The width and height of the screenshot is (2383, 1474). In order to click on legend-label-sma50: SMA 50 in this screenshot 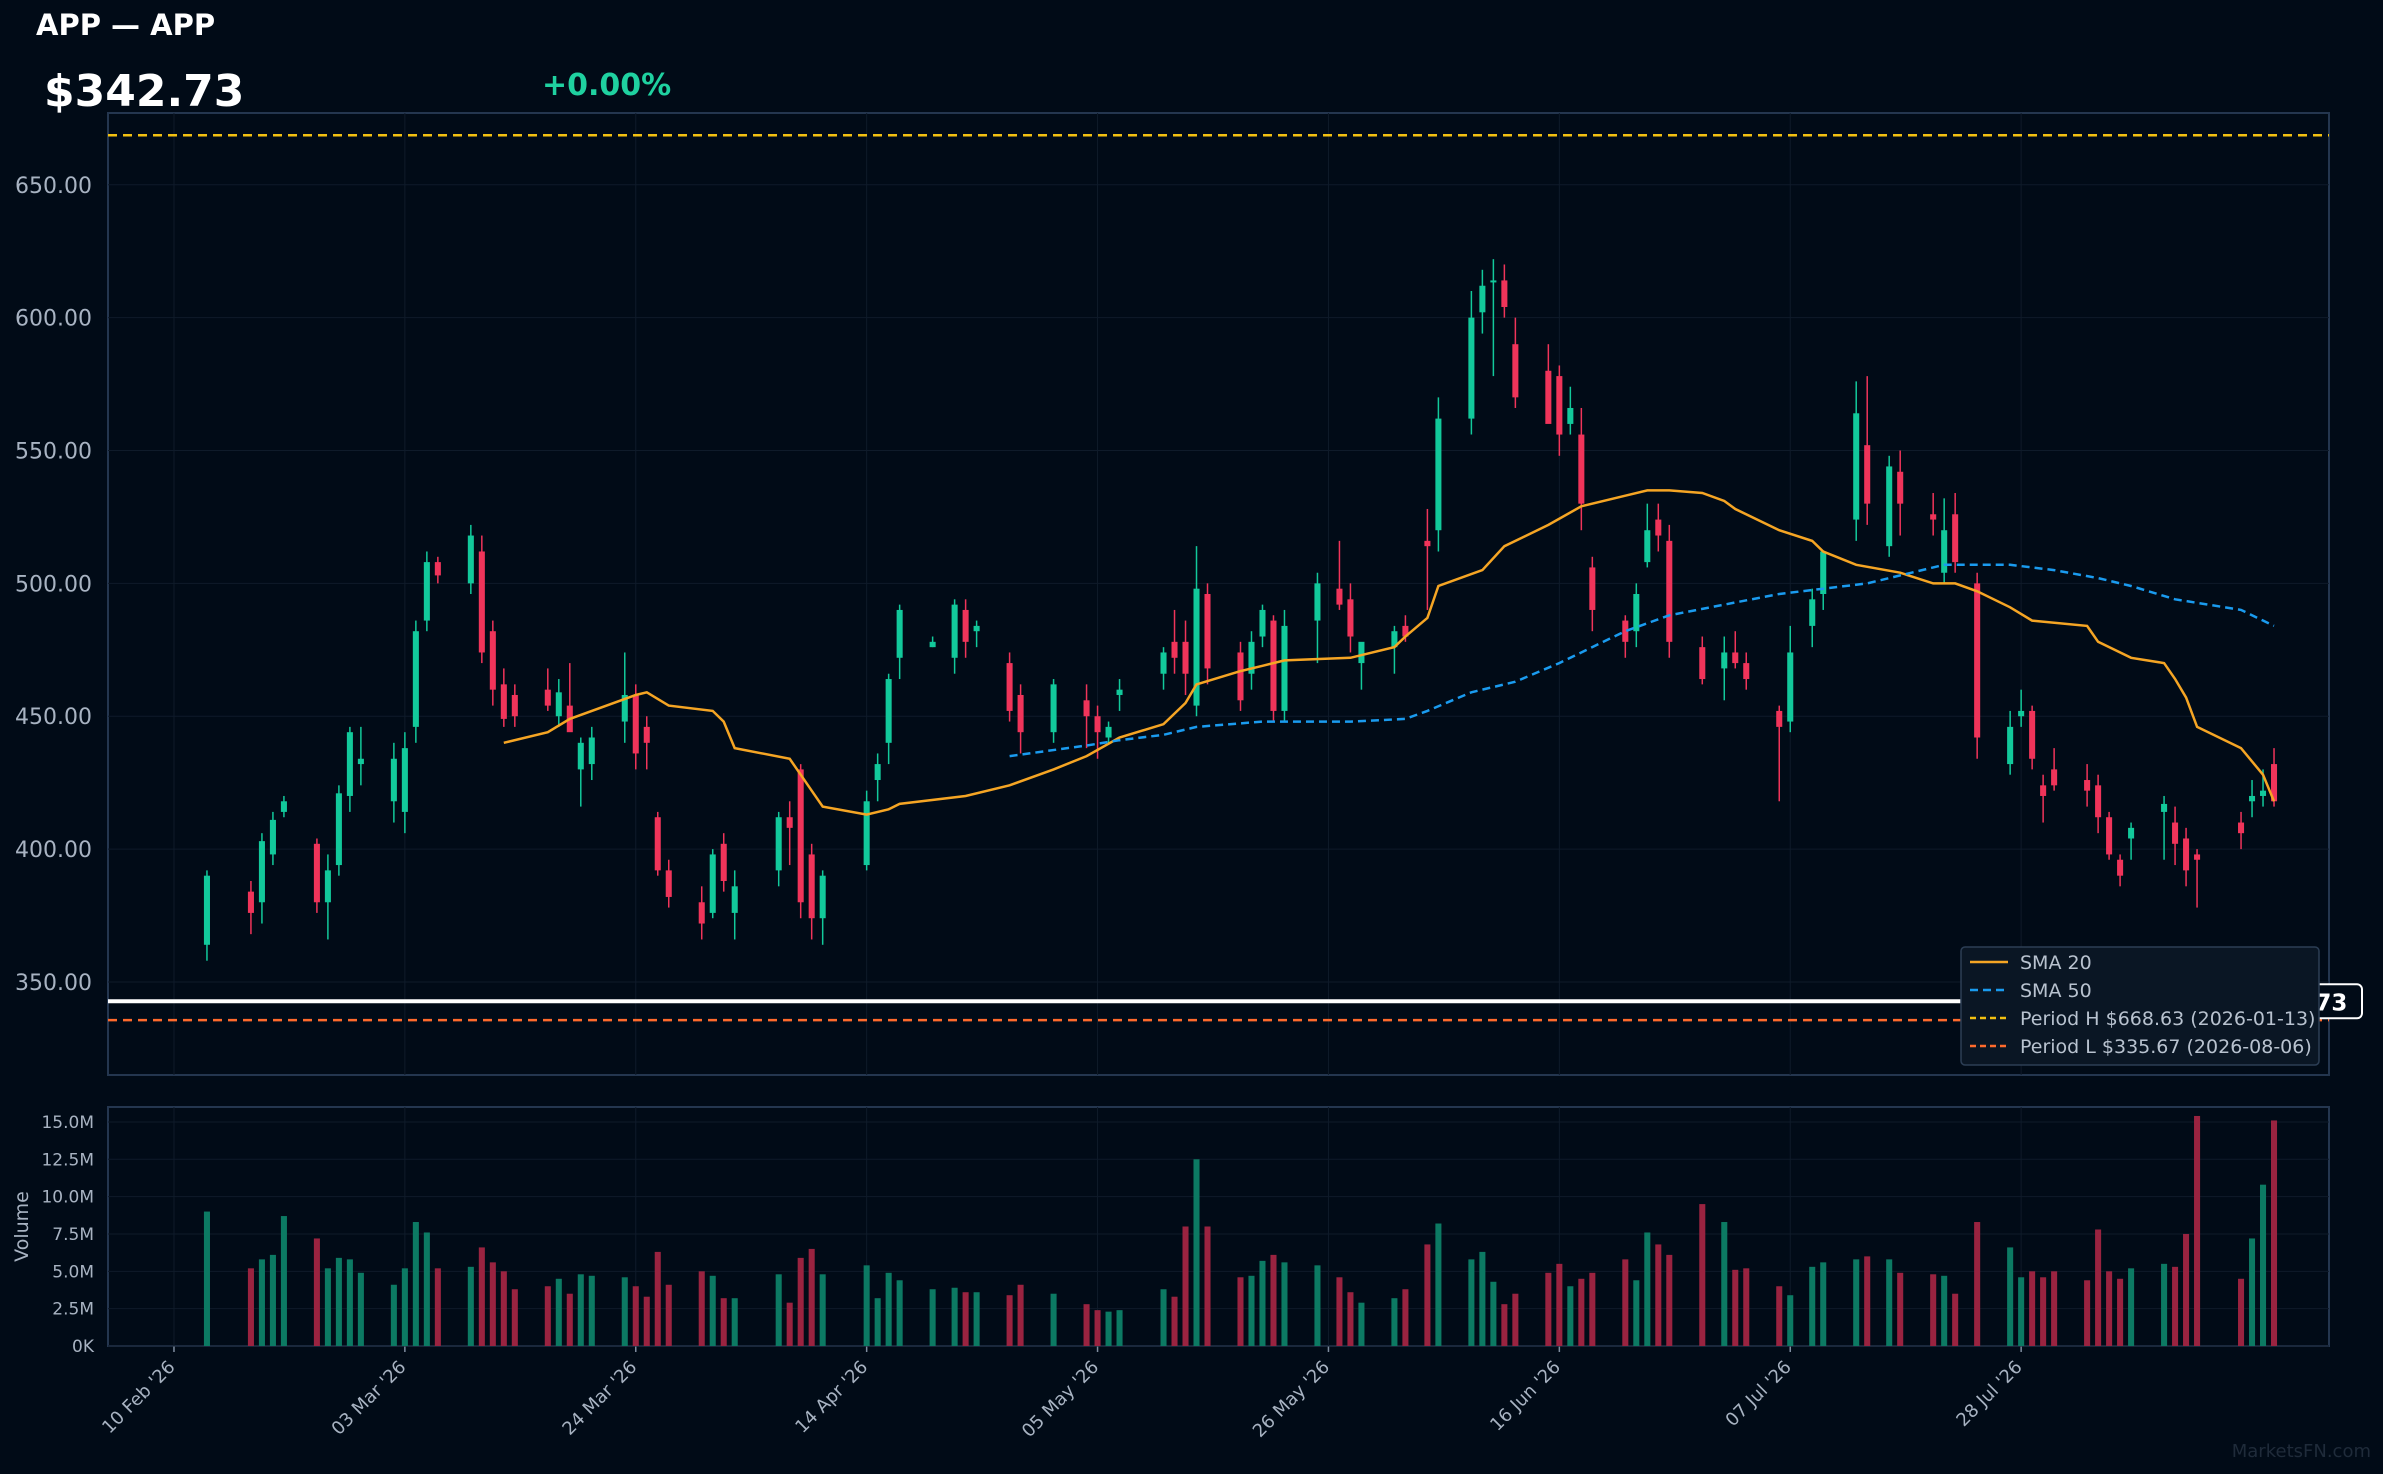, I will do `click(2056, 991)`.